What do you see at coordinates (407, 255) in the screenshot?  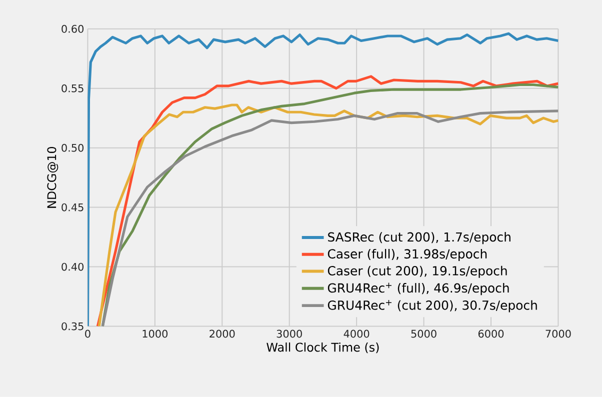 I see `legend-label: Caser (full), 31.98s/epoch` at bounding box center [407, 255].